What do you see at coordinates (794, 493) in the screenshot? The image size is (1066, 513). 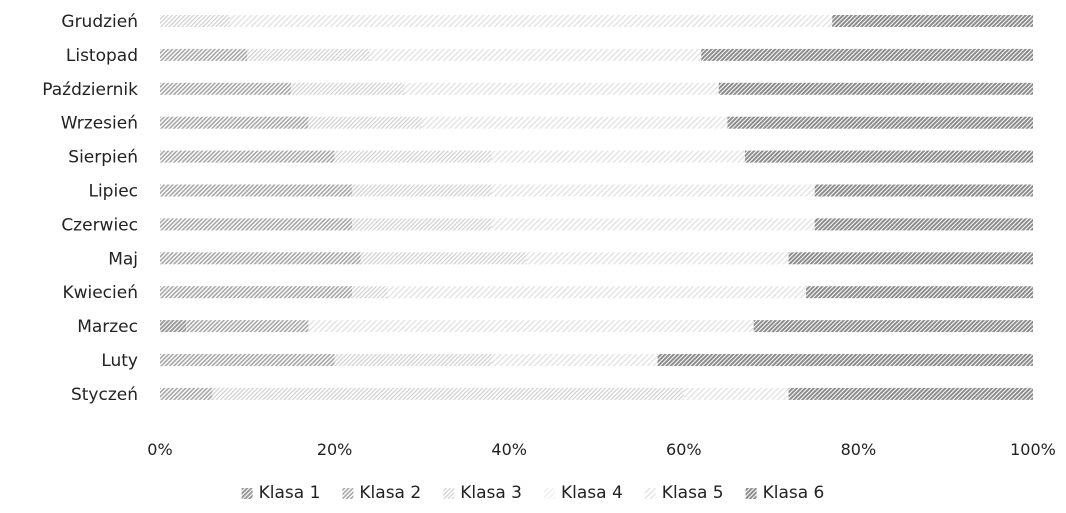 I see `legend-label: Klasa 6` at bounding box center [794, 493].